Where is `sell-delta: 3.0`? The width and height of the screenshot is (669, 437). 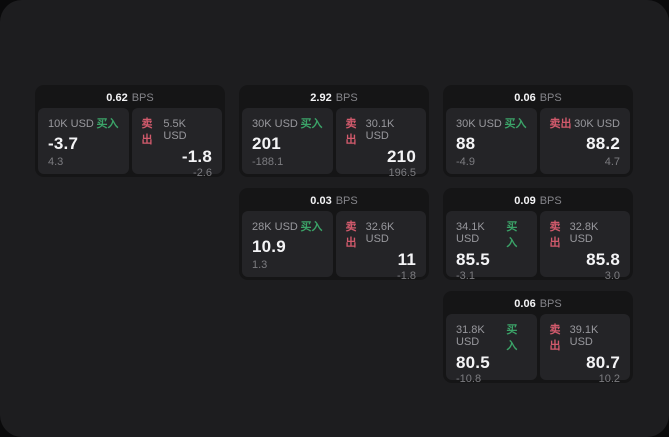
sell-delta: 3.0 is located at coordinates (612, 276).